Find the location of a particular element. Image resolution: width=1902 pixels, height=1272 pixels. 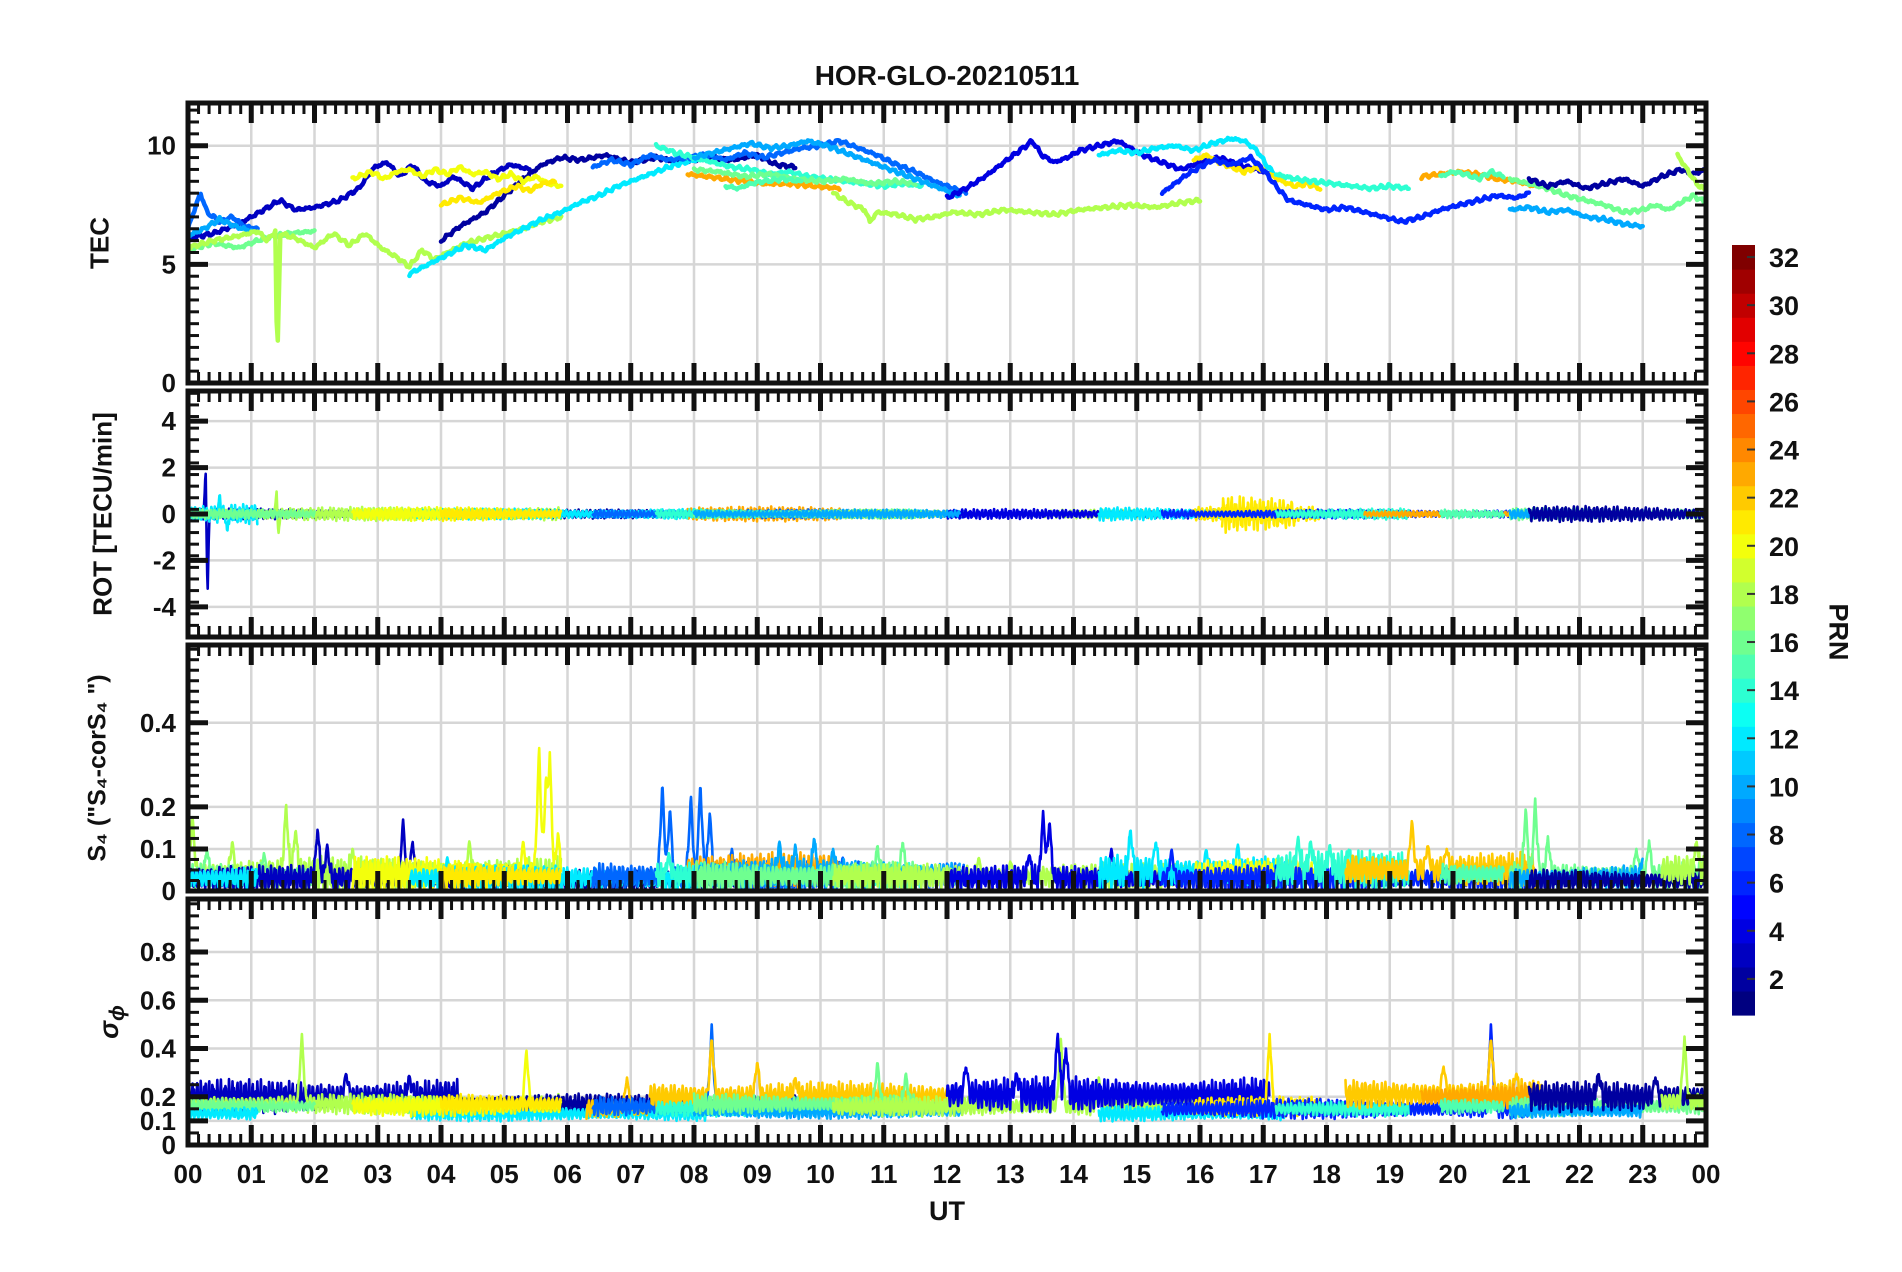

colorbar-tick-label: 8 is located at coordinates (1776, 836).